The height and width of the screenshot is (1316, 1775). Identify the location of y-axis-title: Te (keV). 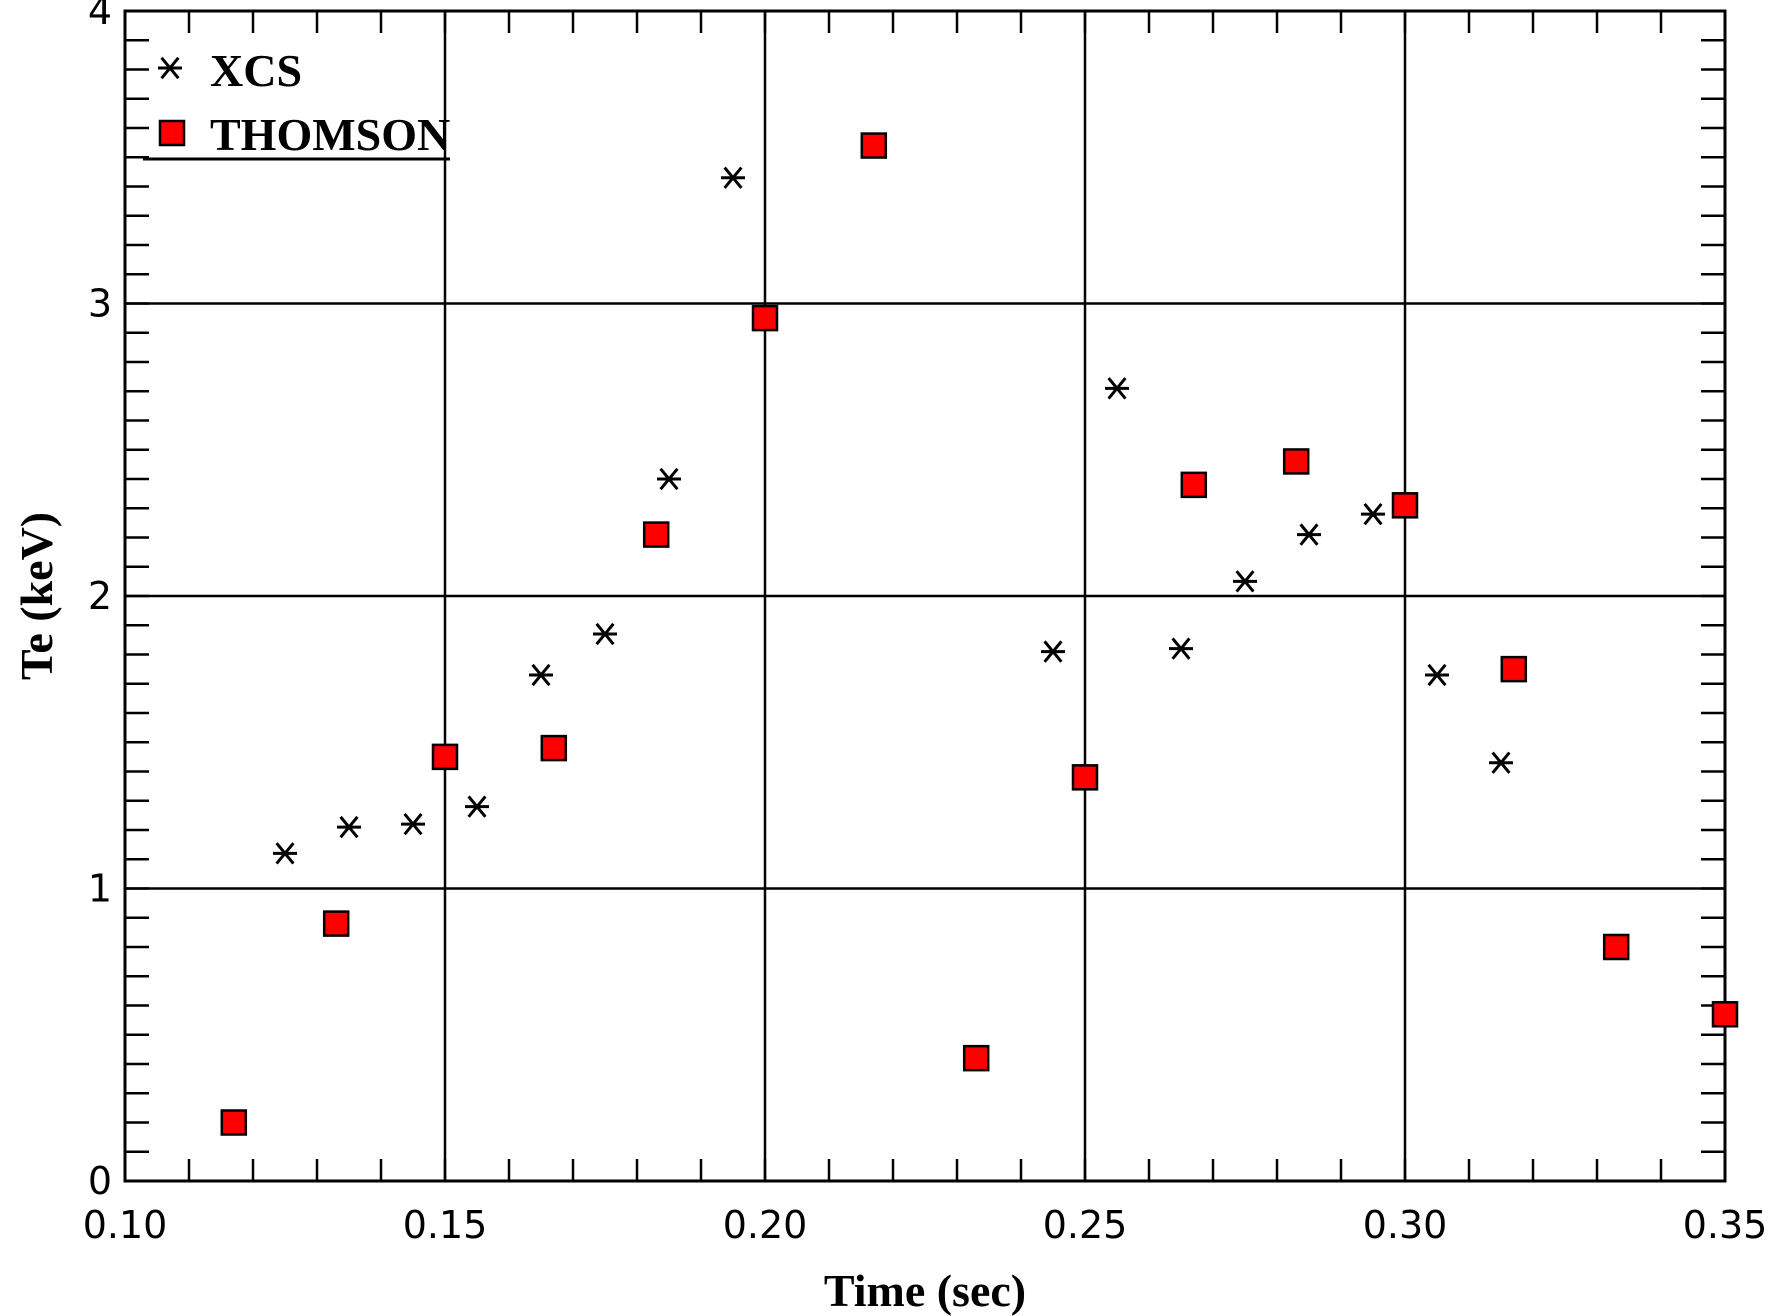
(36, 596).